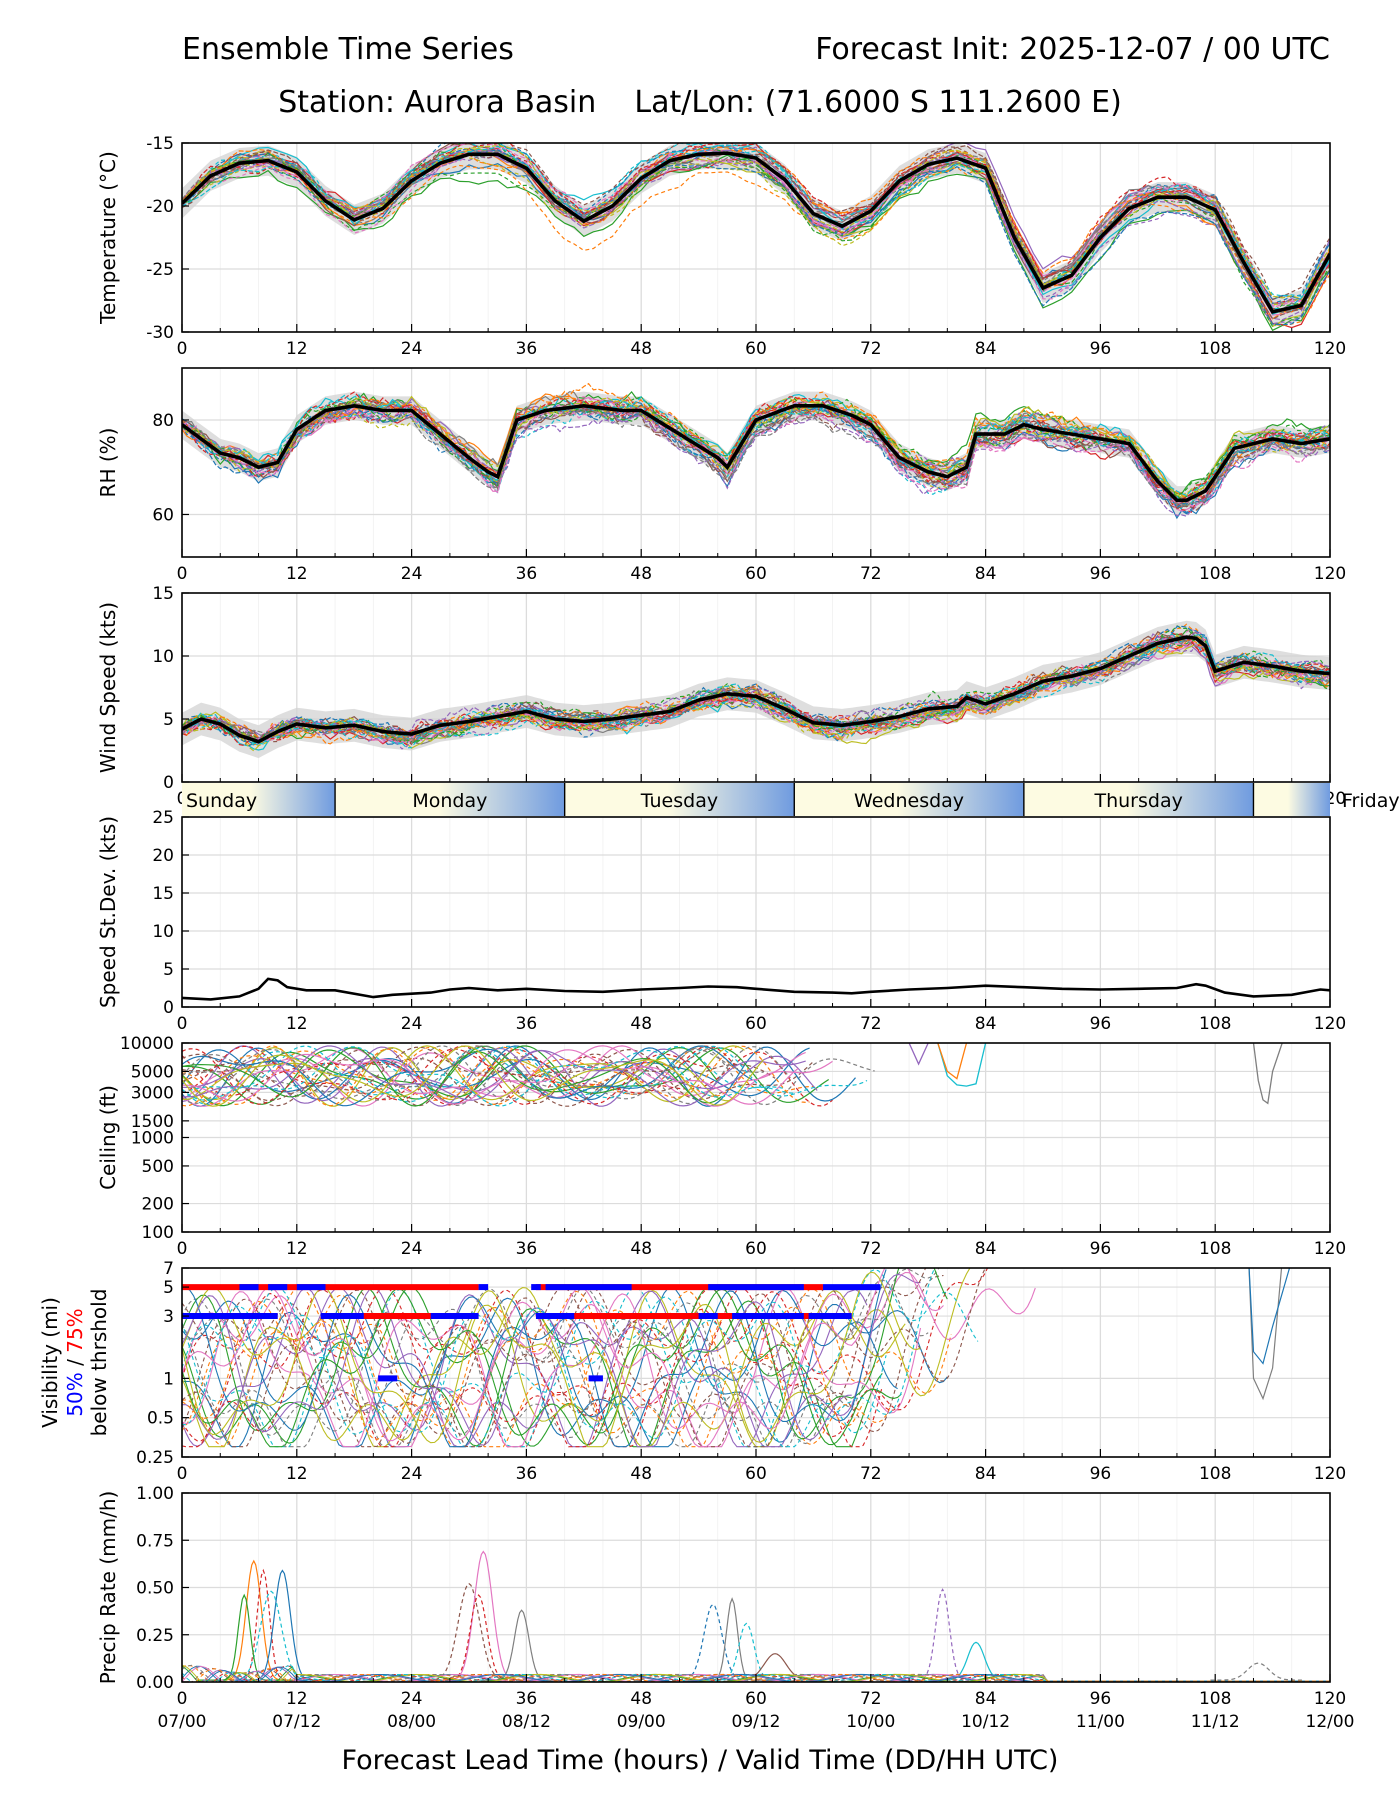 This screenshot has height=1800, width=1400. What do you see at coordinates (168, 783) in the screenshot?
I see `y-tick-label: 0` at bounding box center [168, 783].